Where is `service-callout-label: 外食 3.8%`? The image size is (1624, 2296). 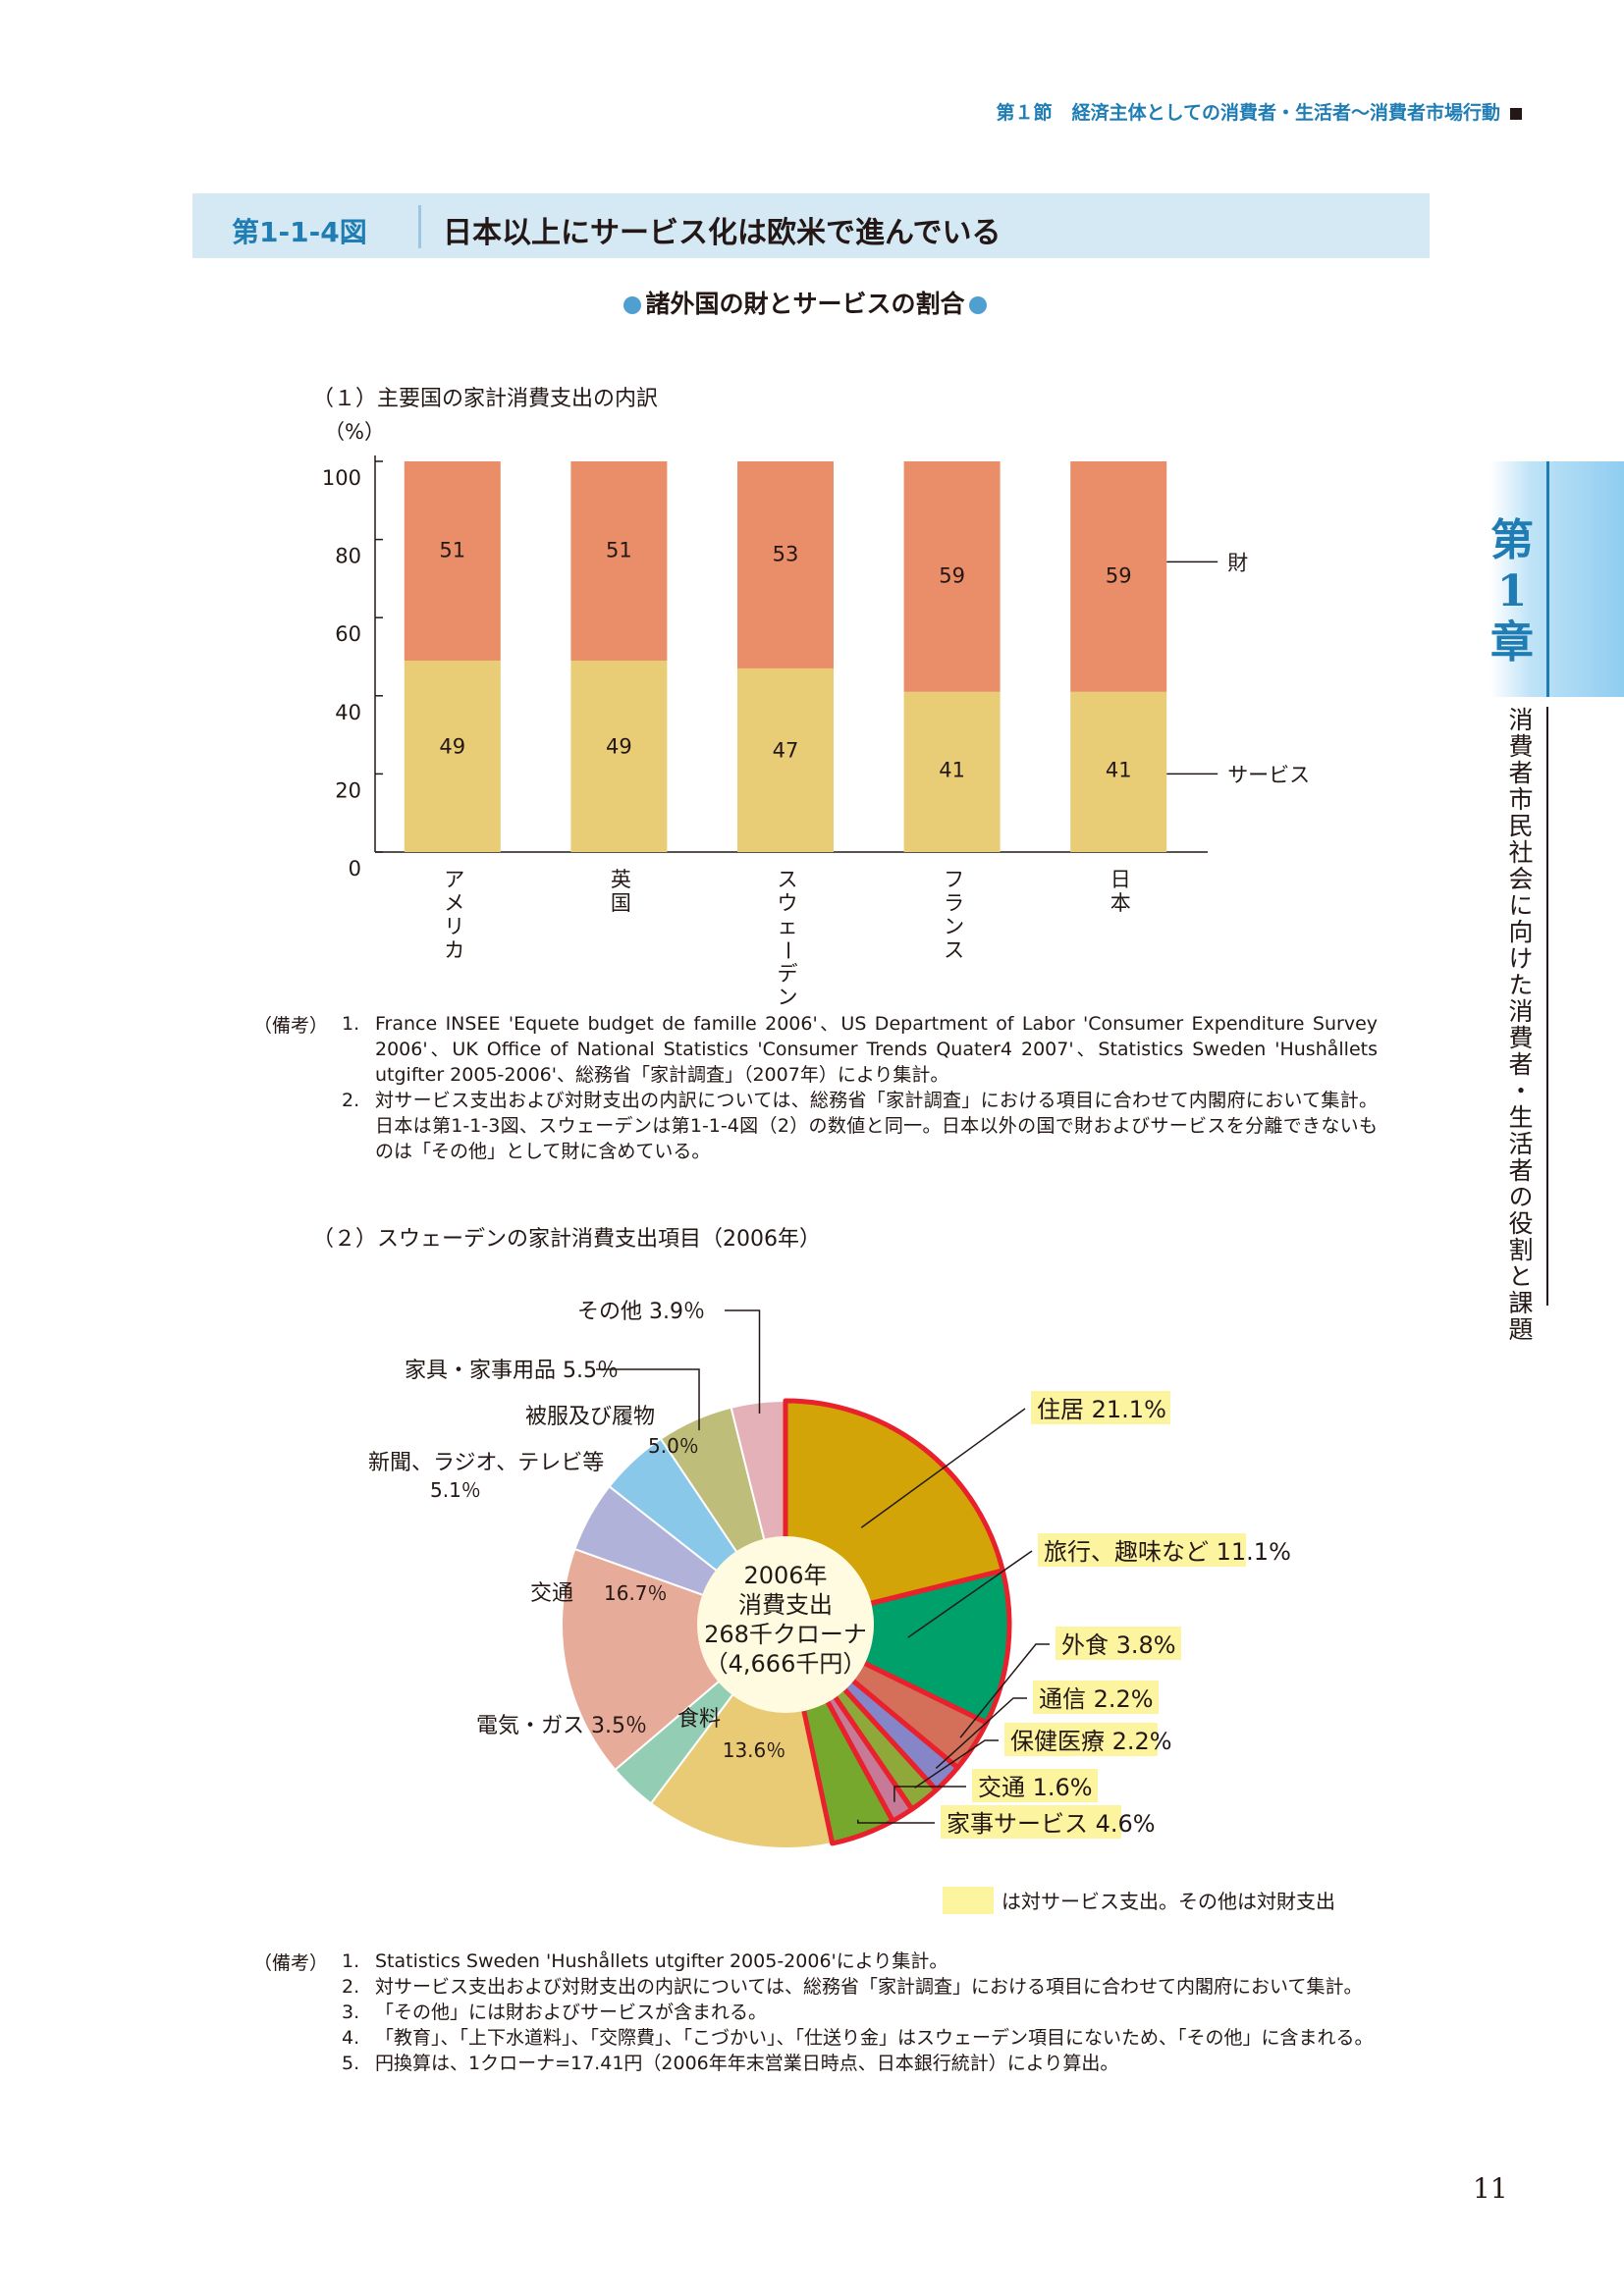
service-callout-label: 外食 3.8% is located at coordinates (1118, 1645).